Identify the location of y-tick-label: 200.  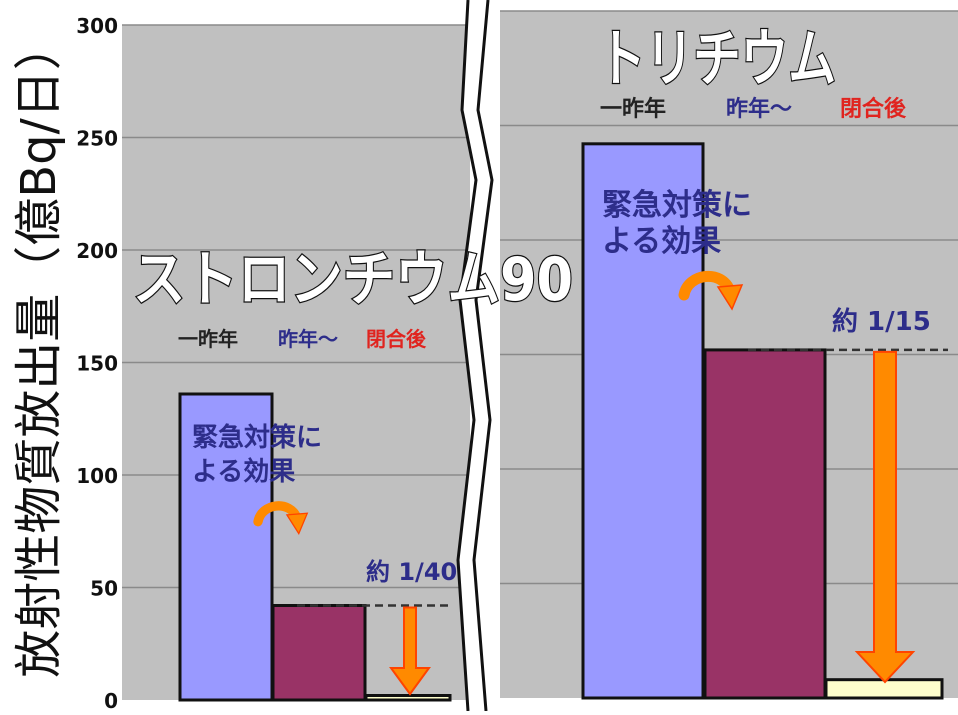
(97, 251).